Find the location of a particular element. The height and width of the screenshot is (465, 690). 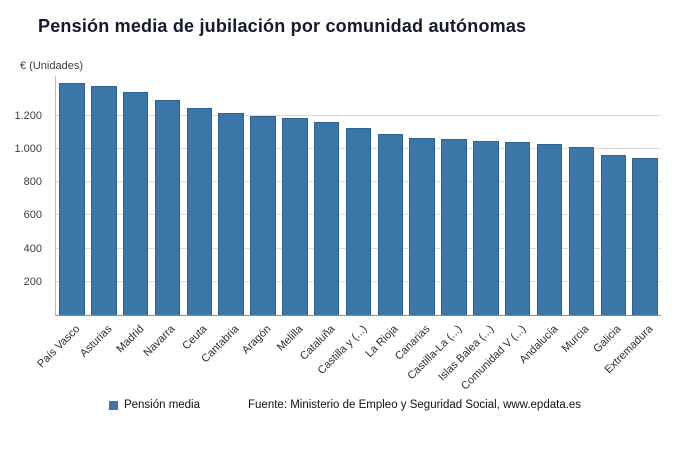

x-axis-label: Aragón is located at coordinates (256, 340).